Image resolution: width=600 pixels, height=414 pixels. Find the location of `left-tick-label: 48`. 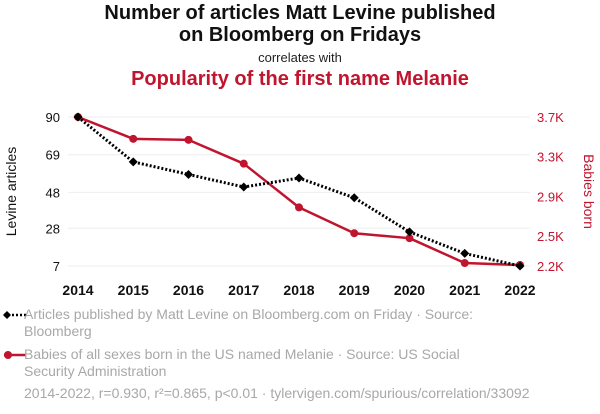

left-tick-label: 48 is located at coordinates (53, 192).